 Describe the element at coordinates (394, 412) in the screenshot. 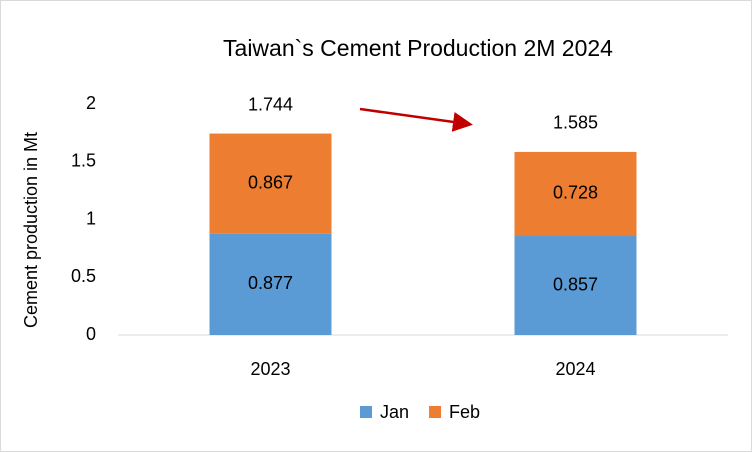

I see `legend-label: Jan` at that location.